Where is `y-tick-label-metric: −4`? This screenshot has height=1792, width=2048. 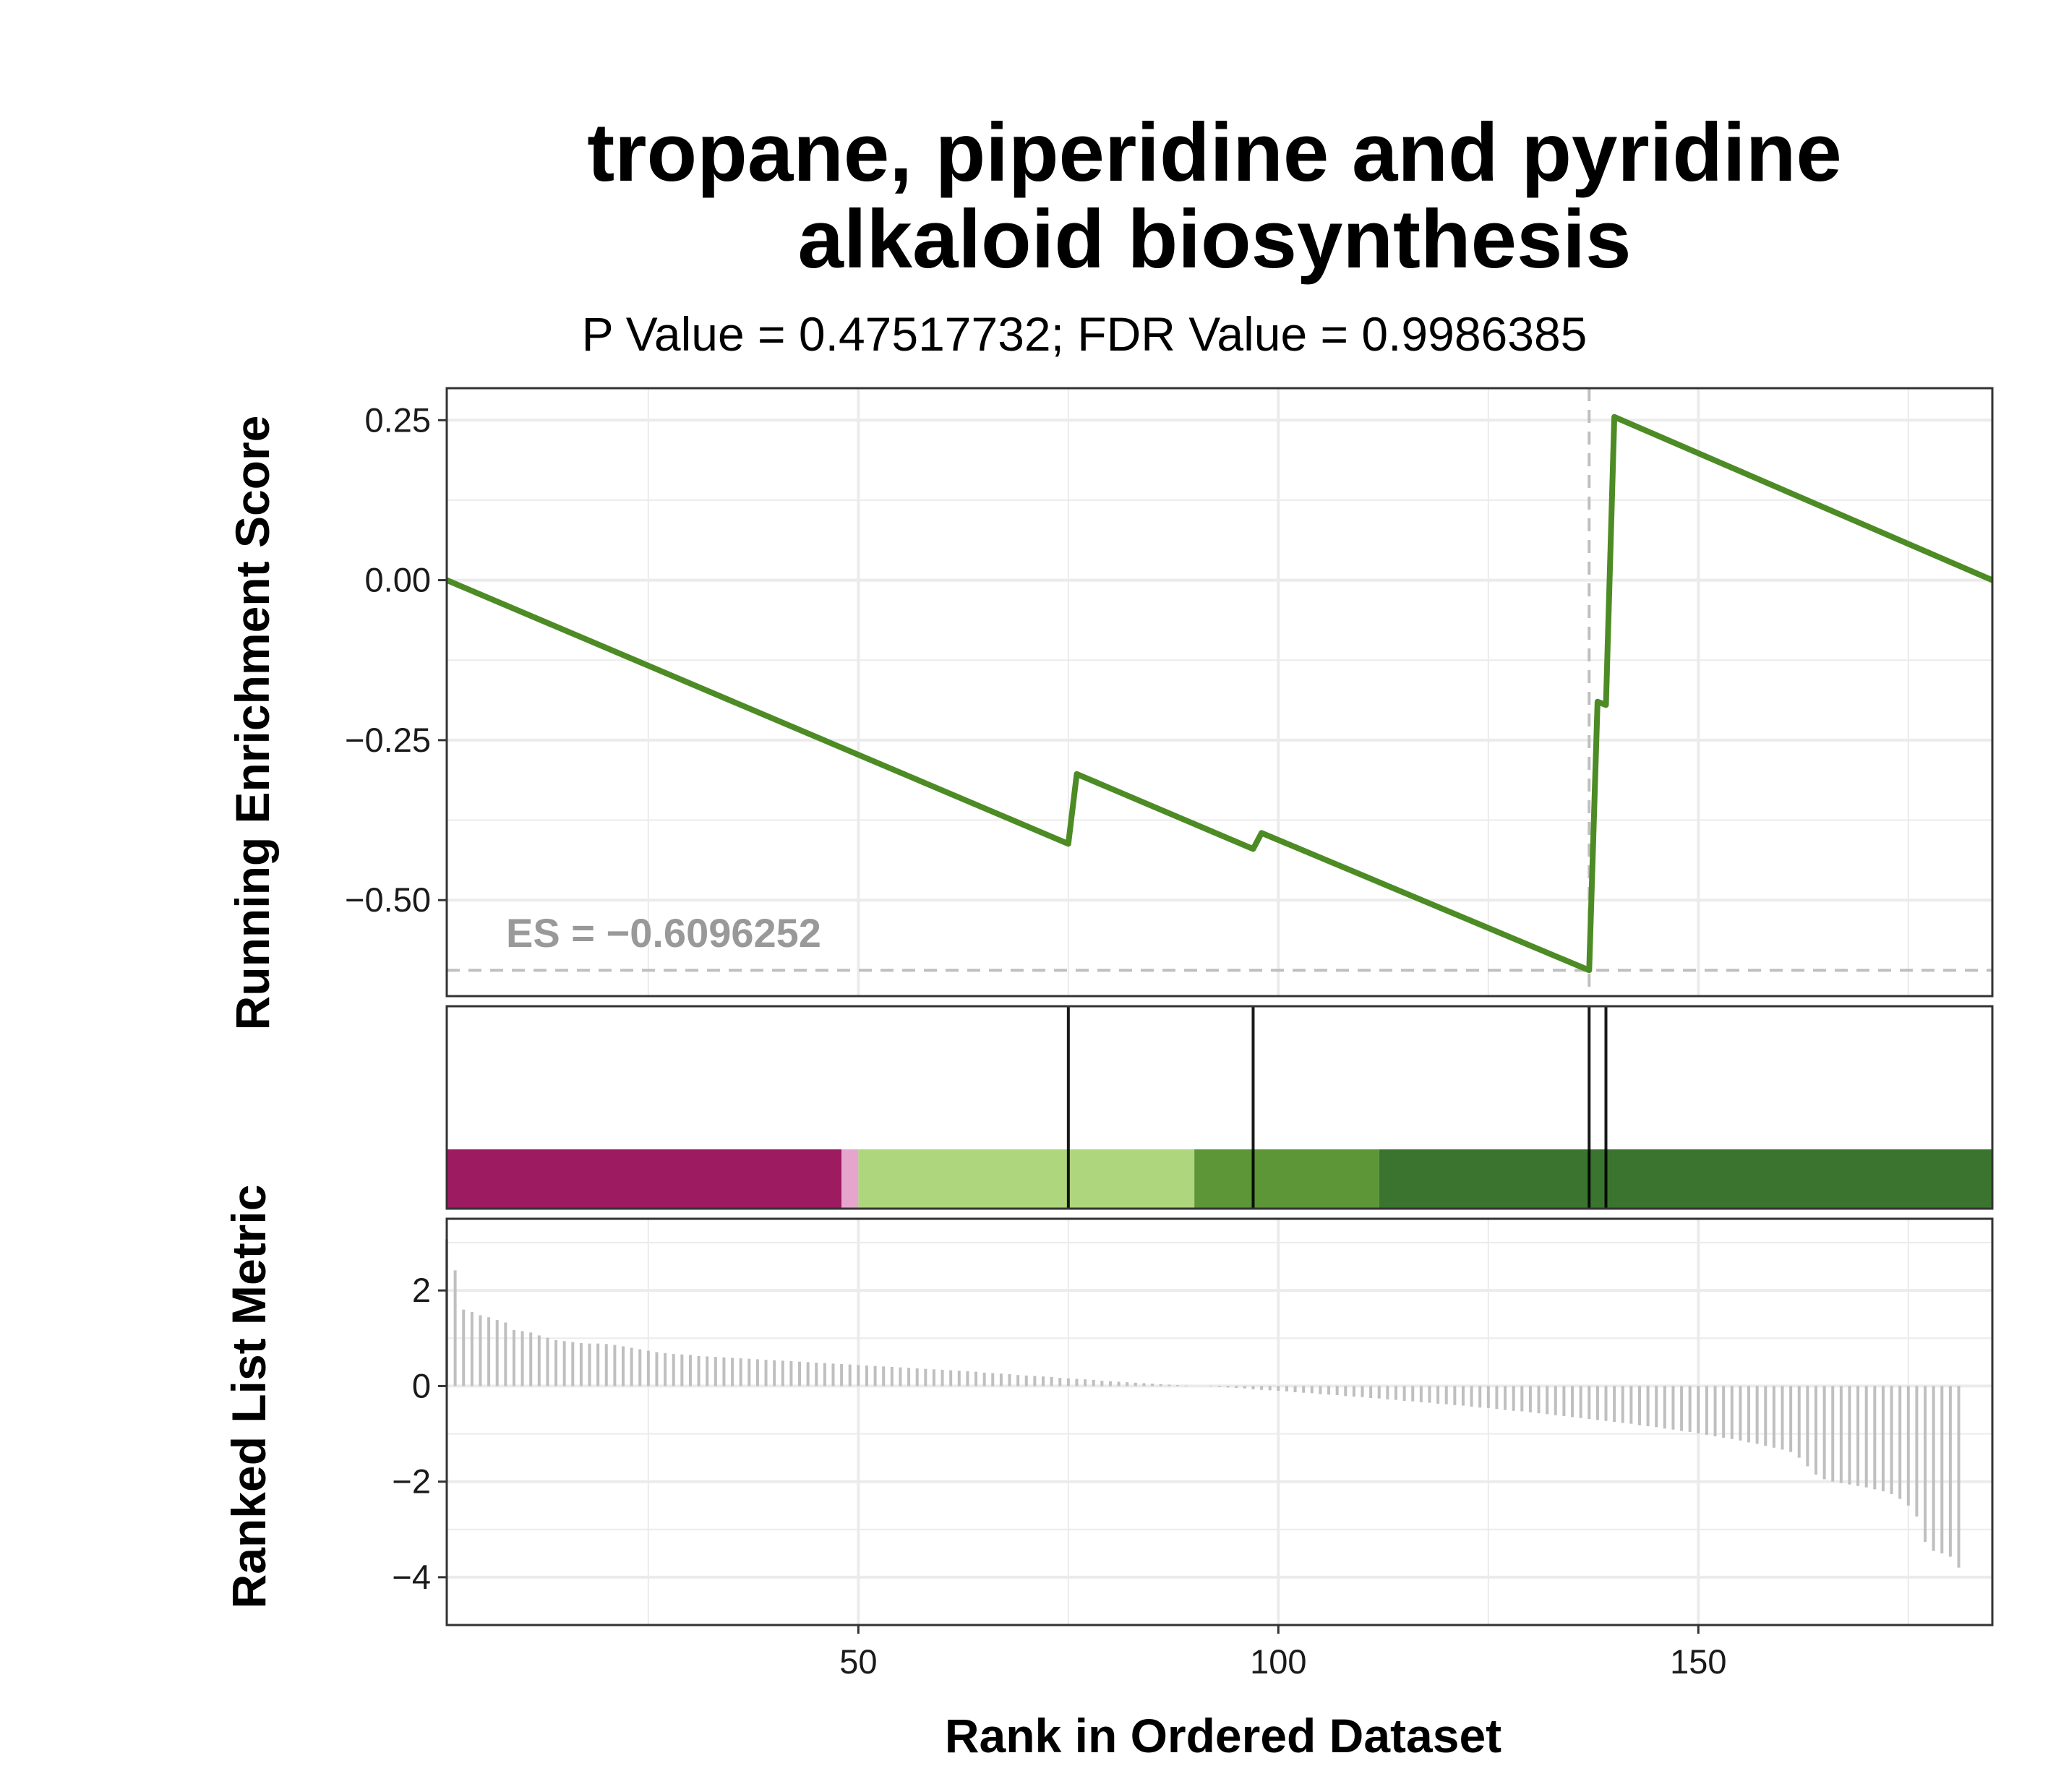 y-tick-label-metric: −4 is located at coordinates (411, 1577).